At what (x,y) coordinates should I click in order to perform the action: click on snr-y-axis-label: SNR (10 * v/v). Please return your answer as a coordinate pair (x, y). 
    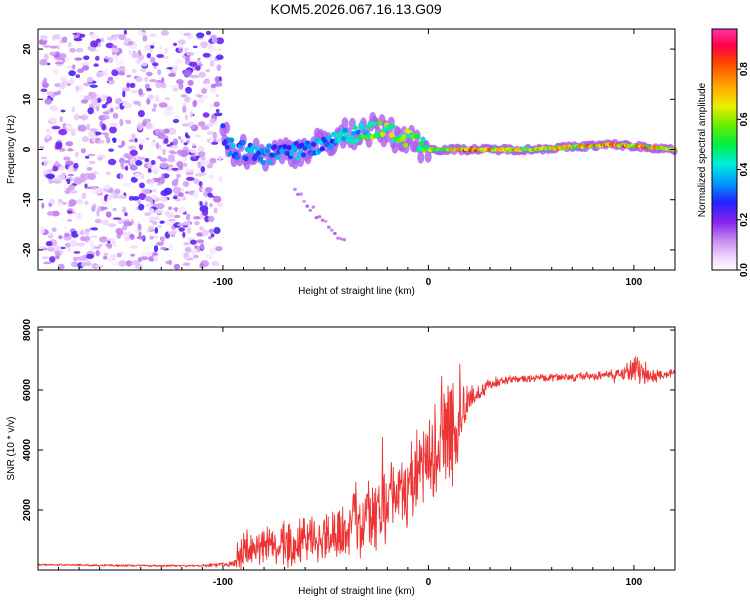
    Looking at the image, I should click on (11, 449).